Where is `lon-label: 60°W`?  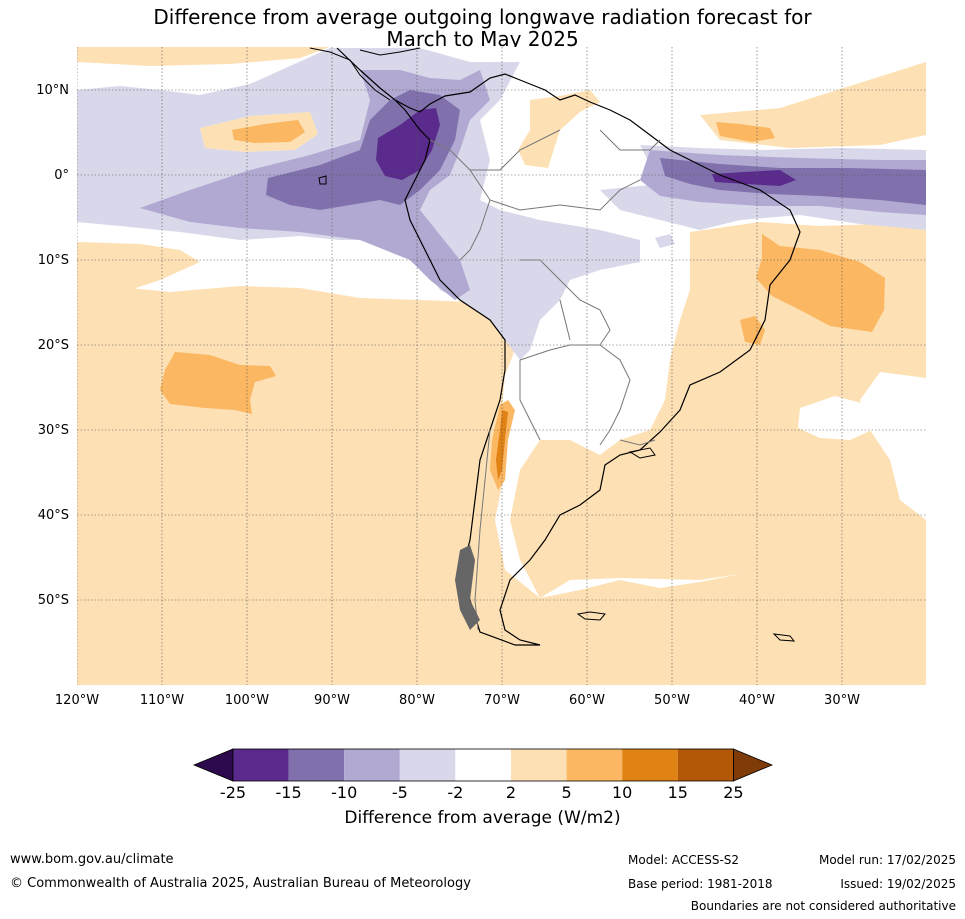
lon-label: 60°W is located at coordinates (587, 700).